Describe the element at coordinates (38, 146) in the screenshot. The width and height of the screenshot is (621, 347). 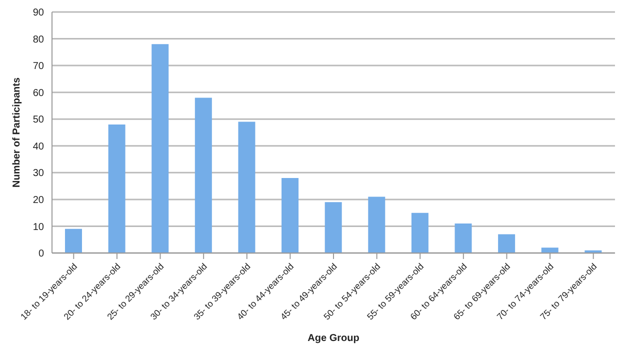
I see `y-tick-label: 40` at that location.